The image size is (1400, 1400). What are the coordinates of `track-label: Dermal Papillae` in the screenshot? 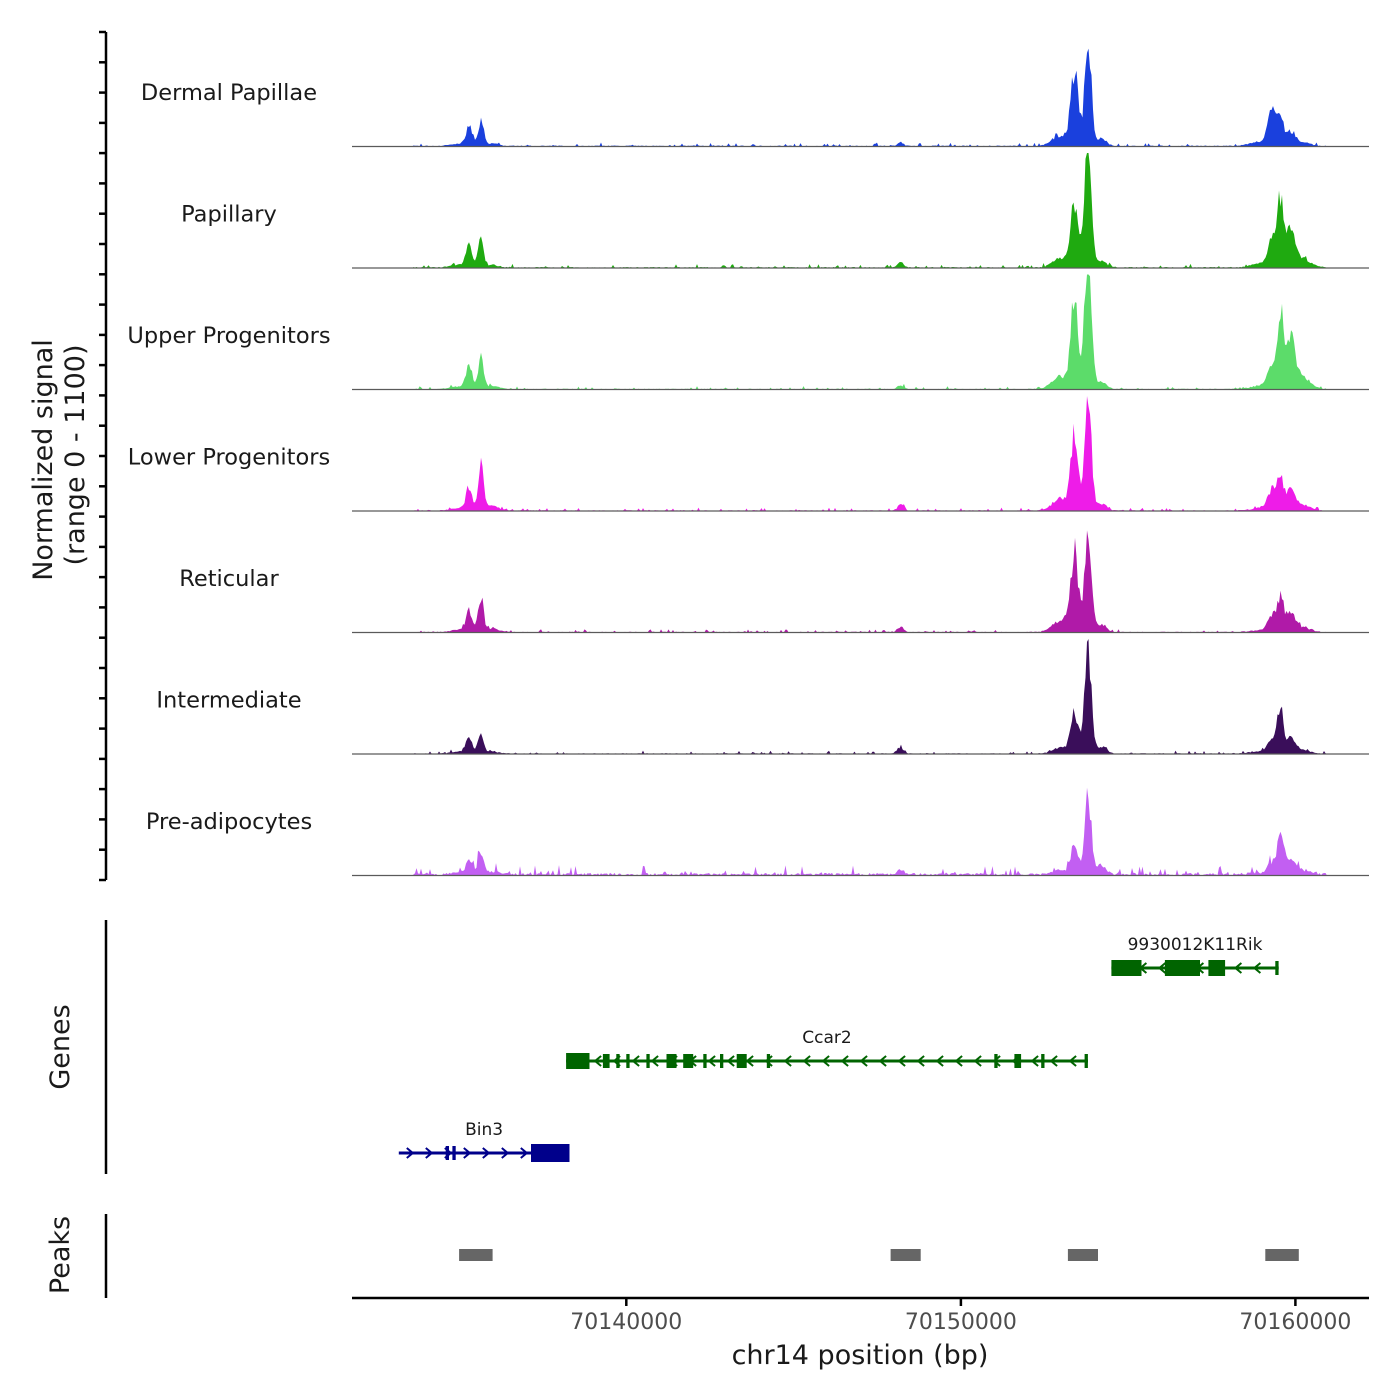 It's located at (229, 93).